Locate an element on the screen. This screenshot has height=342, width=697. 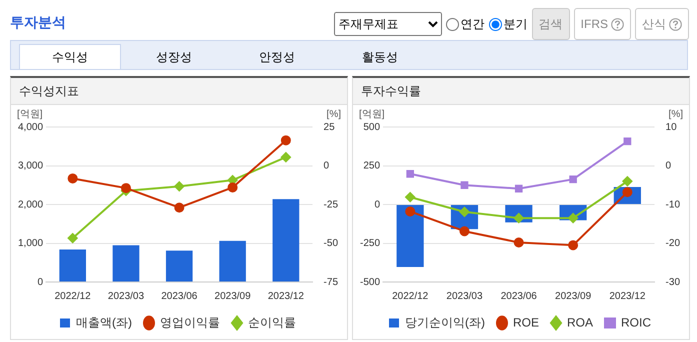
legend-label: 당기순이익(좌) is located at coordinates (445, 322).